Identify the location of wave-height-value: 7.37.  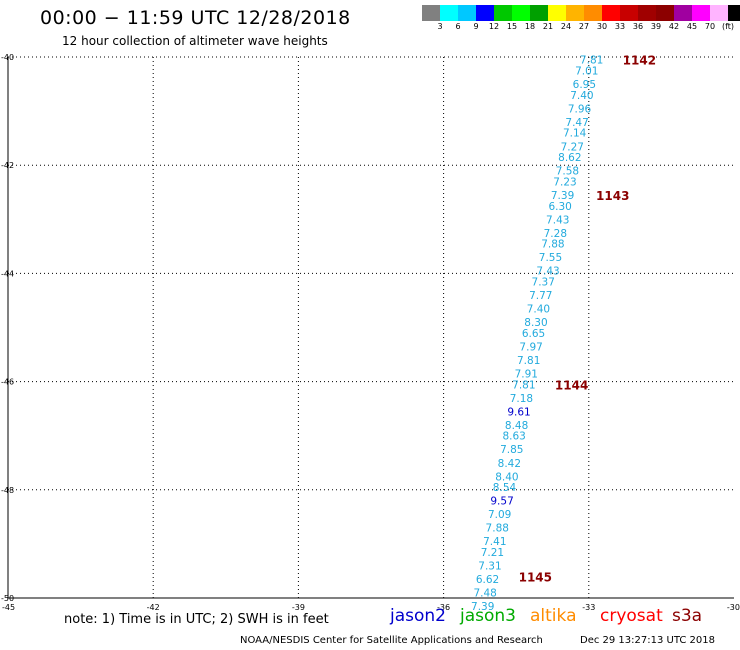
(543, 283).